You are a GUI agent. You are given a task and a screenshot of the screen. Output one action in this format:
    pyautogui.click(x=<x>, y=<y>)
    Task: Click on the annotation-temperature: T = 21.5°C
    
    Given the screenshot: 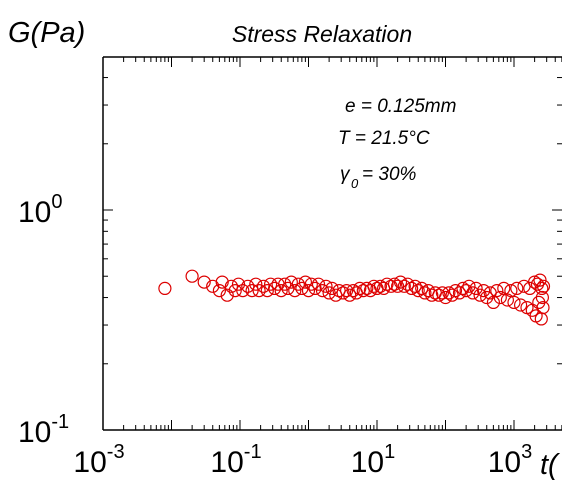 What is the action you would take?
    pyautogui.click(x=384, y=138)
    